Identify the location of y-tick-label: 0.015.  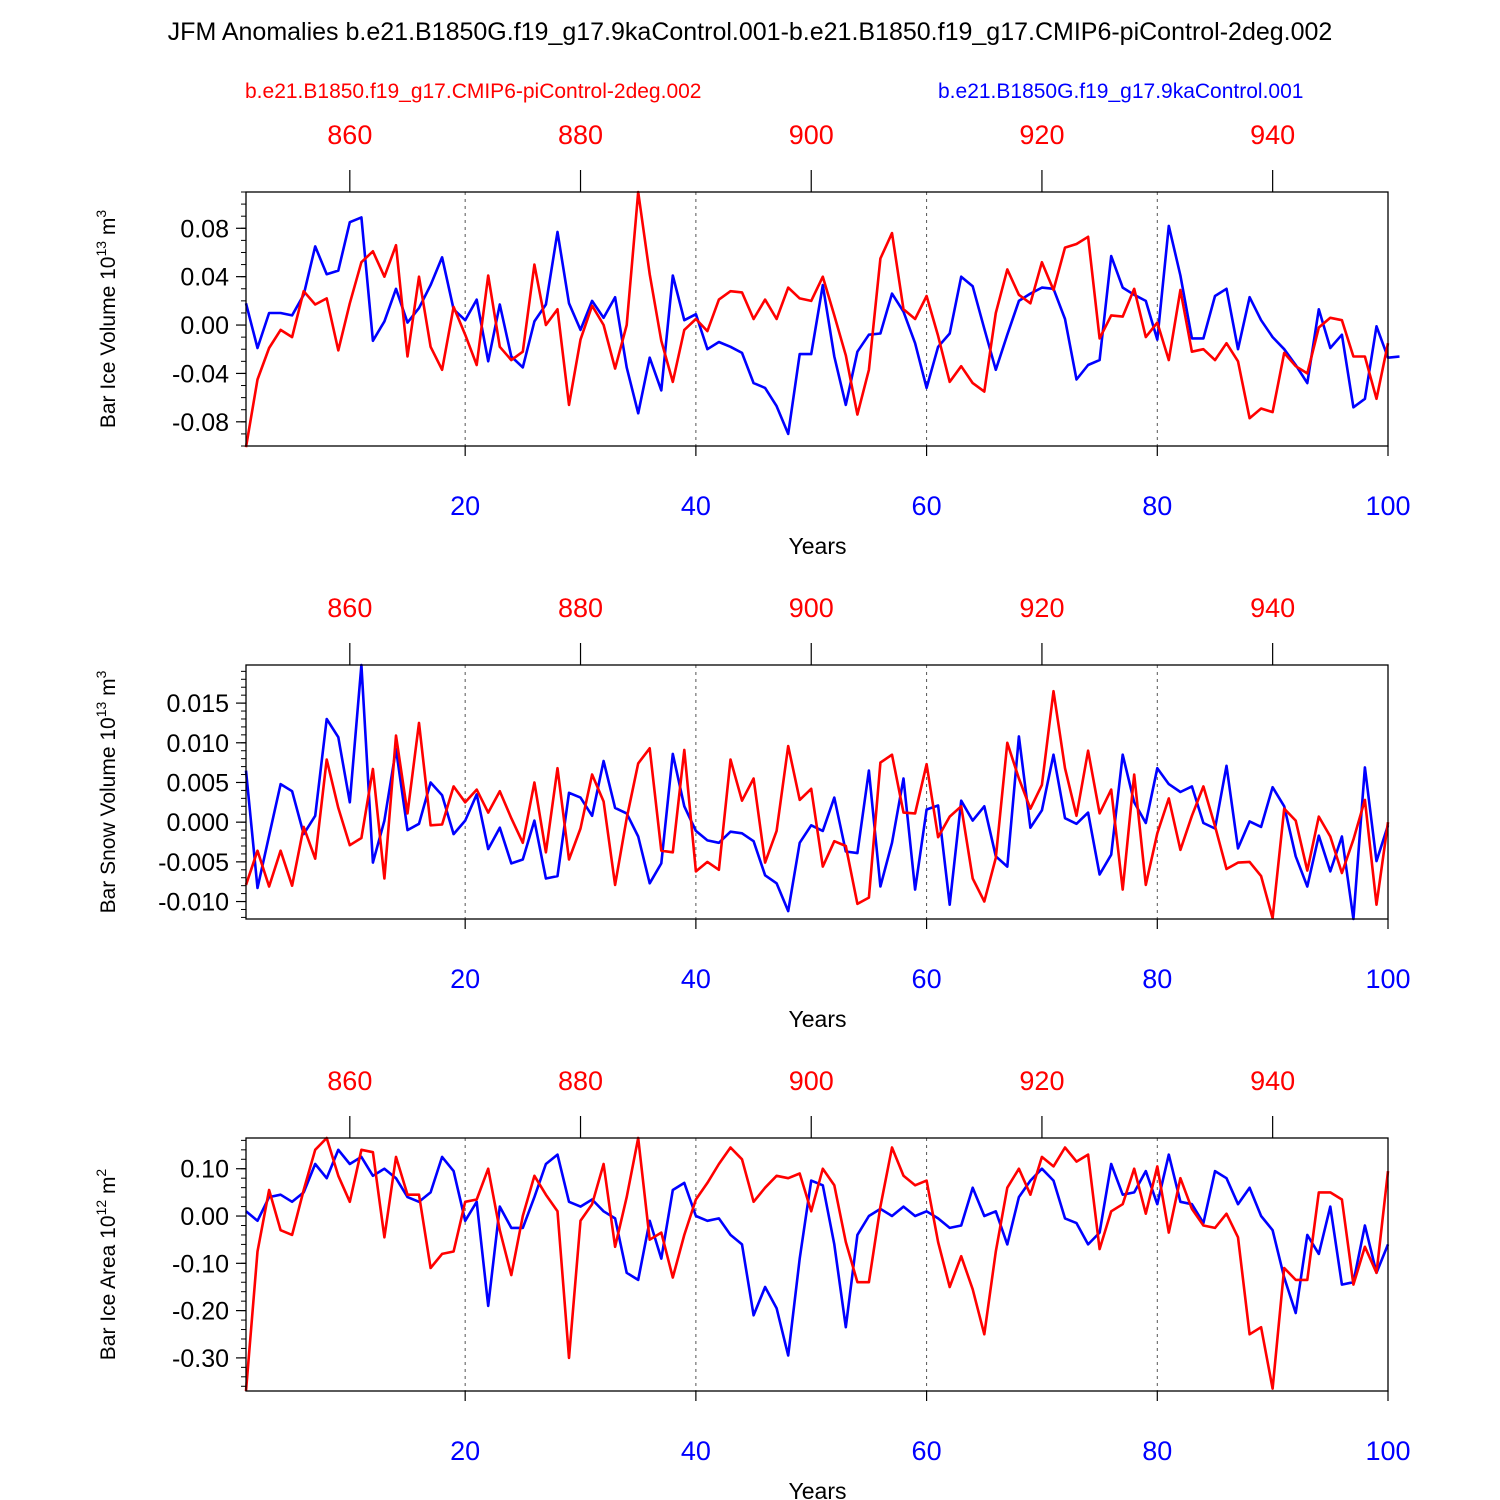
(197, 704).